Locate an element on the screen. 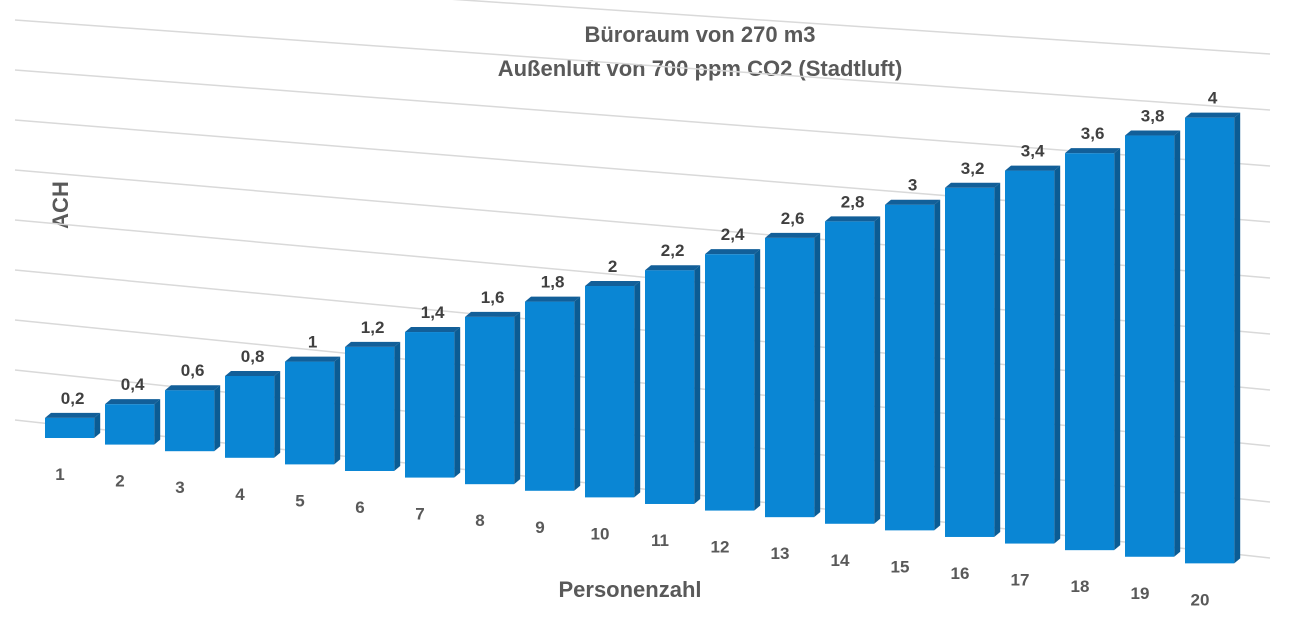 This screenshot has width=1300, height=623. value-label: 3,6 is located at coordinates (1093, 133).